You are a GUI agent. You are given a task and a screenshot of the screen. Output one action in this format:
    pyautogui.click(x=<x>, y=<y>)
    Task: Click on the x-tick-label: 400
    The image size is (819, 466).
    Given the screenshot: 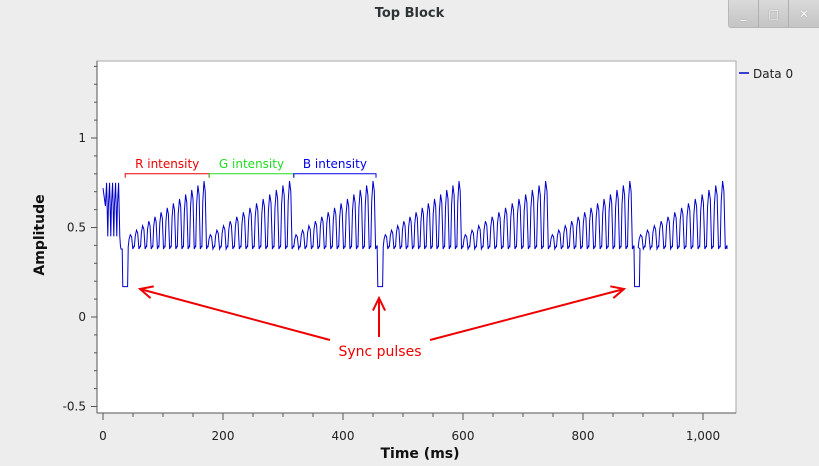 What is the action you would take?
    pyautogui.click(x=343, y=436)
    